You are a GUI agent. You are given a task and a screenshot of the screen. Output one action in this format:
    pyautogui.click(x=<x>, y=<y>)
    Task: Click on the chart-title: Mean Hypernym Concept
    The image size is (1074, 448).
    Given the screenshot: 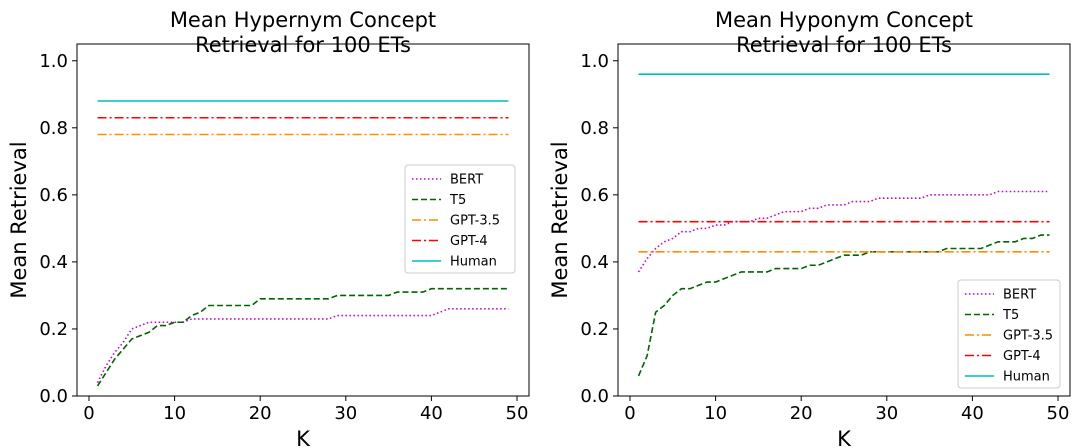 What is the action you would take?
    pyautogui.click(x=303, y=20)
    